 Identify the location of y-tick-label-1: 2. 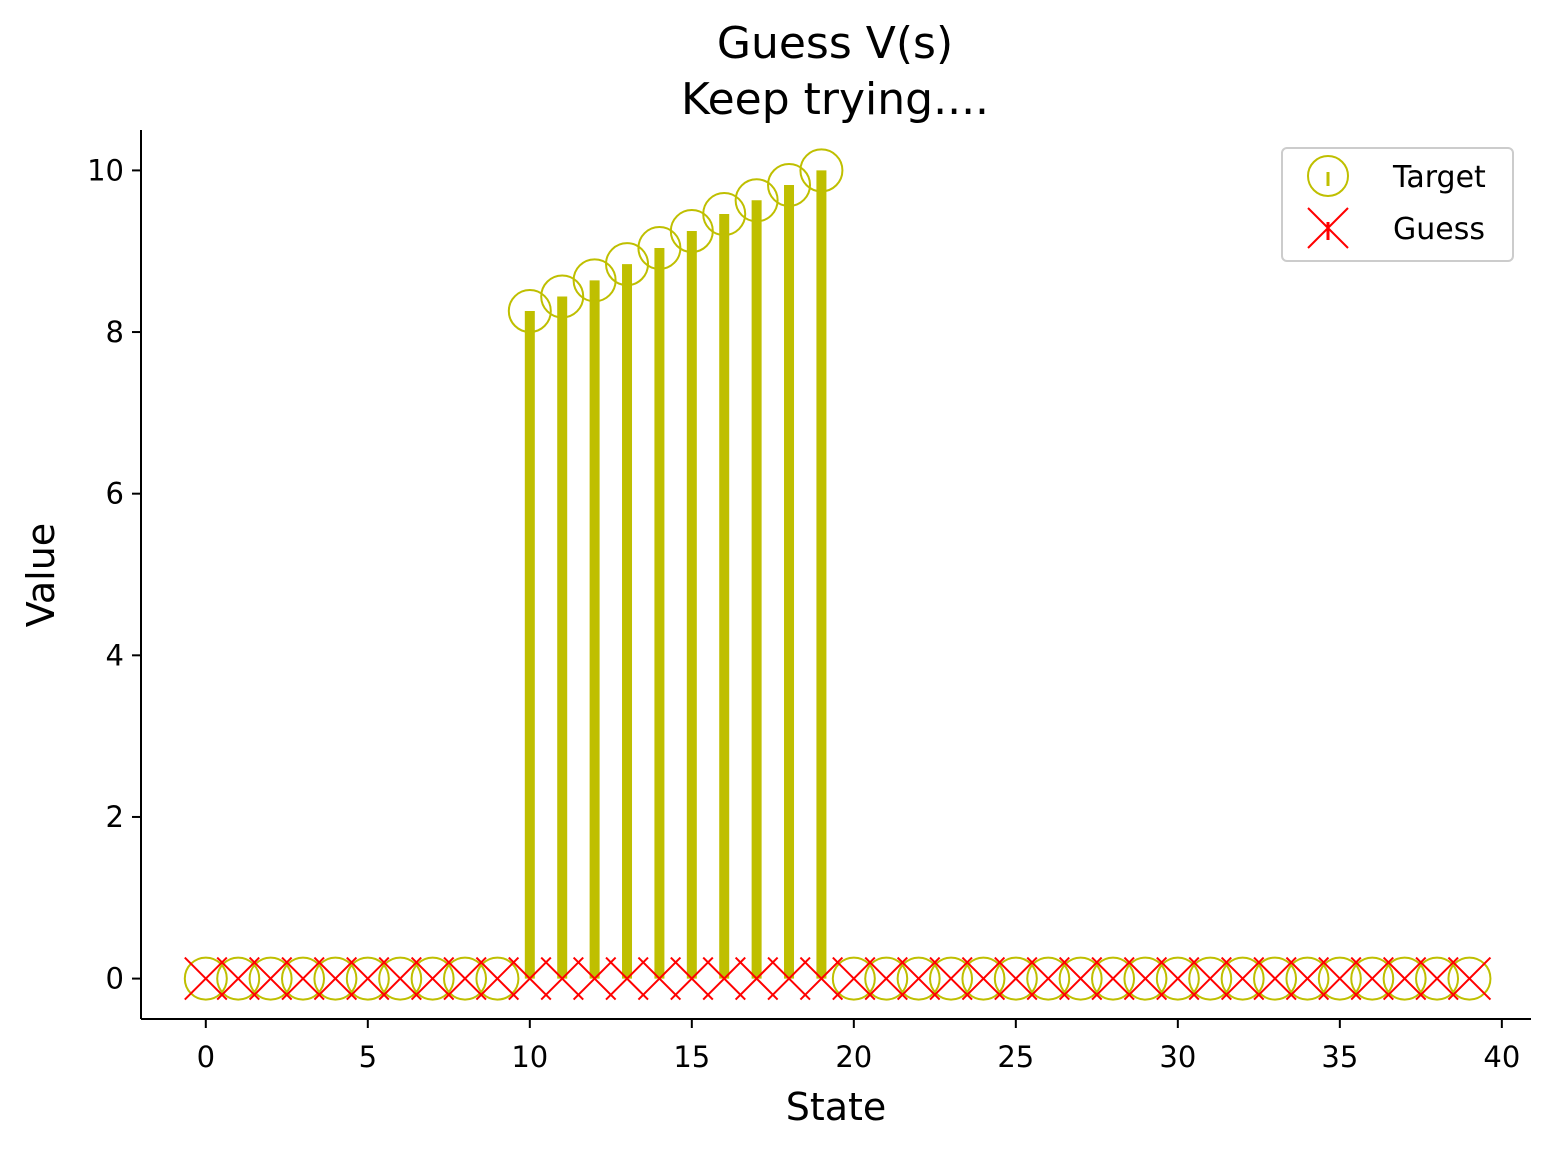
(115, 817).